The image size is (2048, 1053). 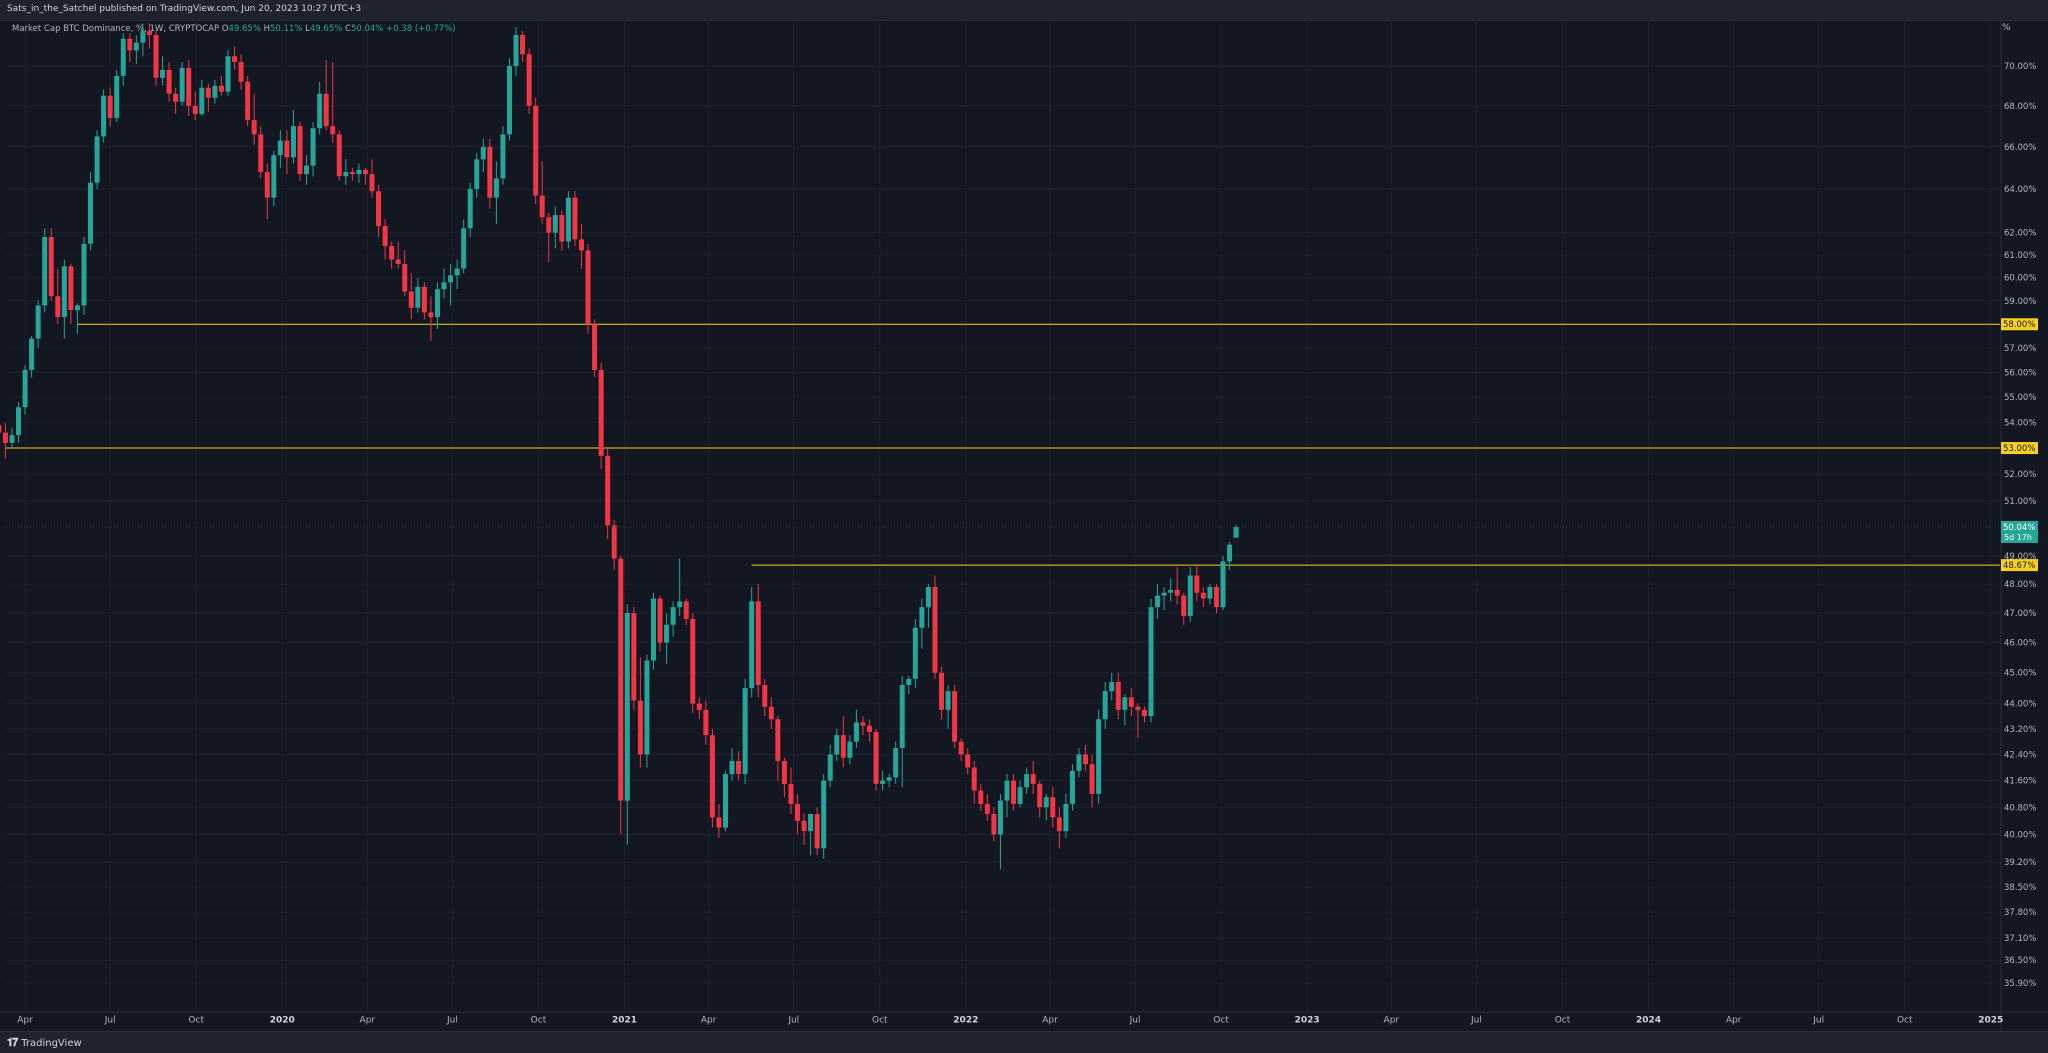 What do you see at coordinates (1648, 1021) in the screenshot?
I see `time-tick-label: 2024` at bounding box center [1648, 1021].